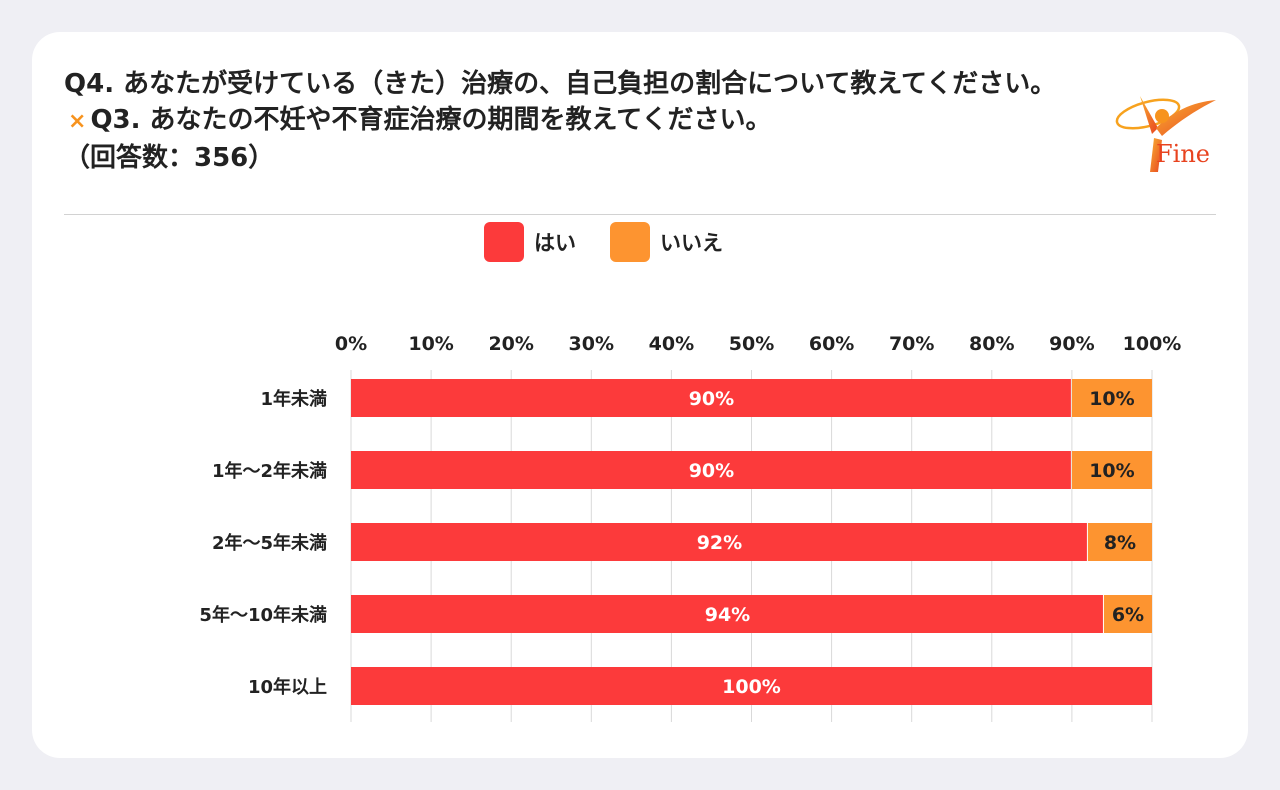 The height and width of the screenshot is (790, 1280). What do you see at coordinates (560, 84) in the screenshot?
I see `question-a: Q4. あなたが受けている（きた）治療の、自己負担の割合について教えてください。` at bounding box center [560, 84].